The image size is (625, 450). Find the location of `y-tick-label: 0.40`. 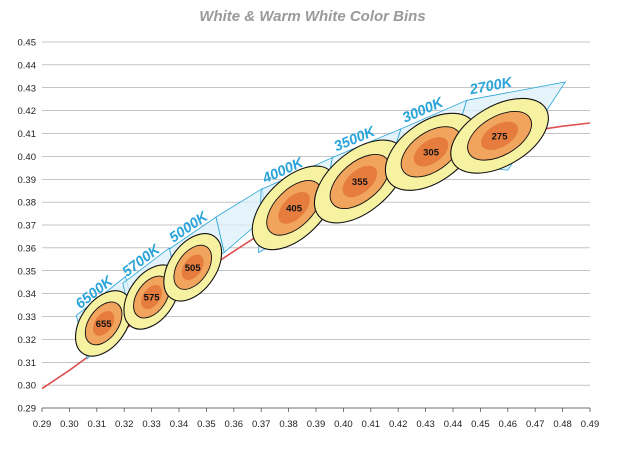

y-tick-label: 0.40 is located at coordinates (27, 157).